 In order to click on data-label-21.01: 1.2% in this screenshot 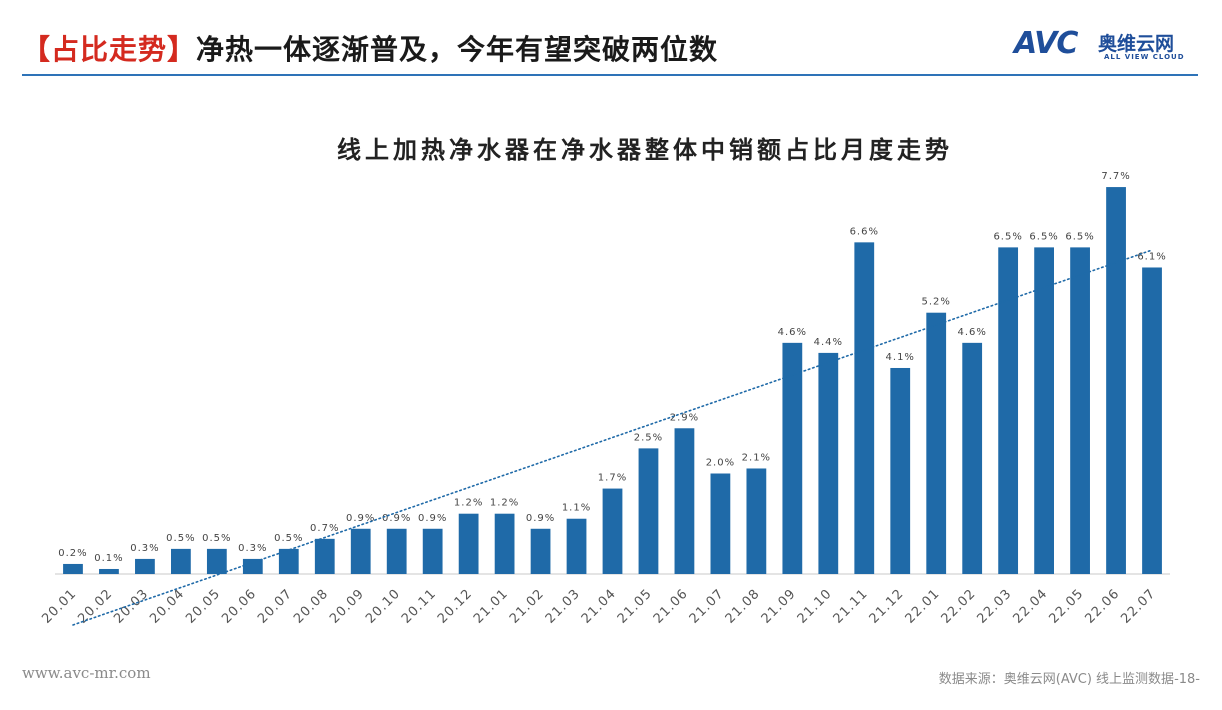, I will do `click(504, 503)`.